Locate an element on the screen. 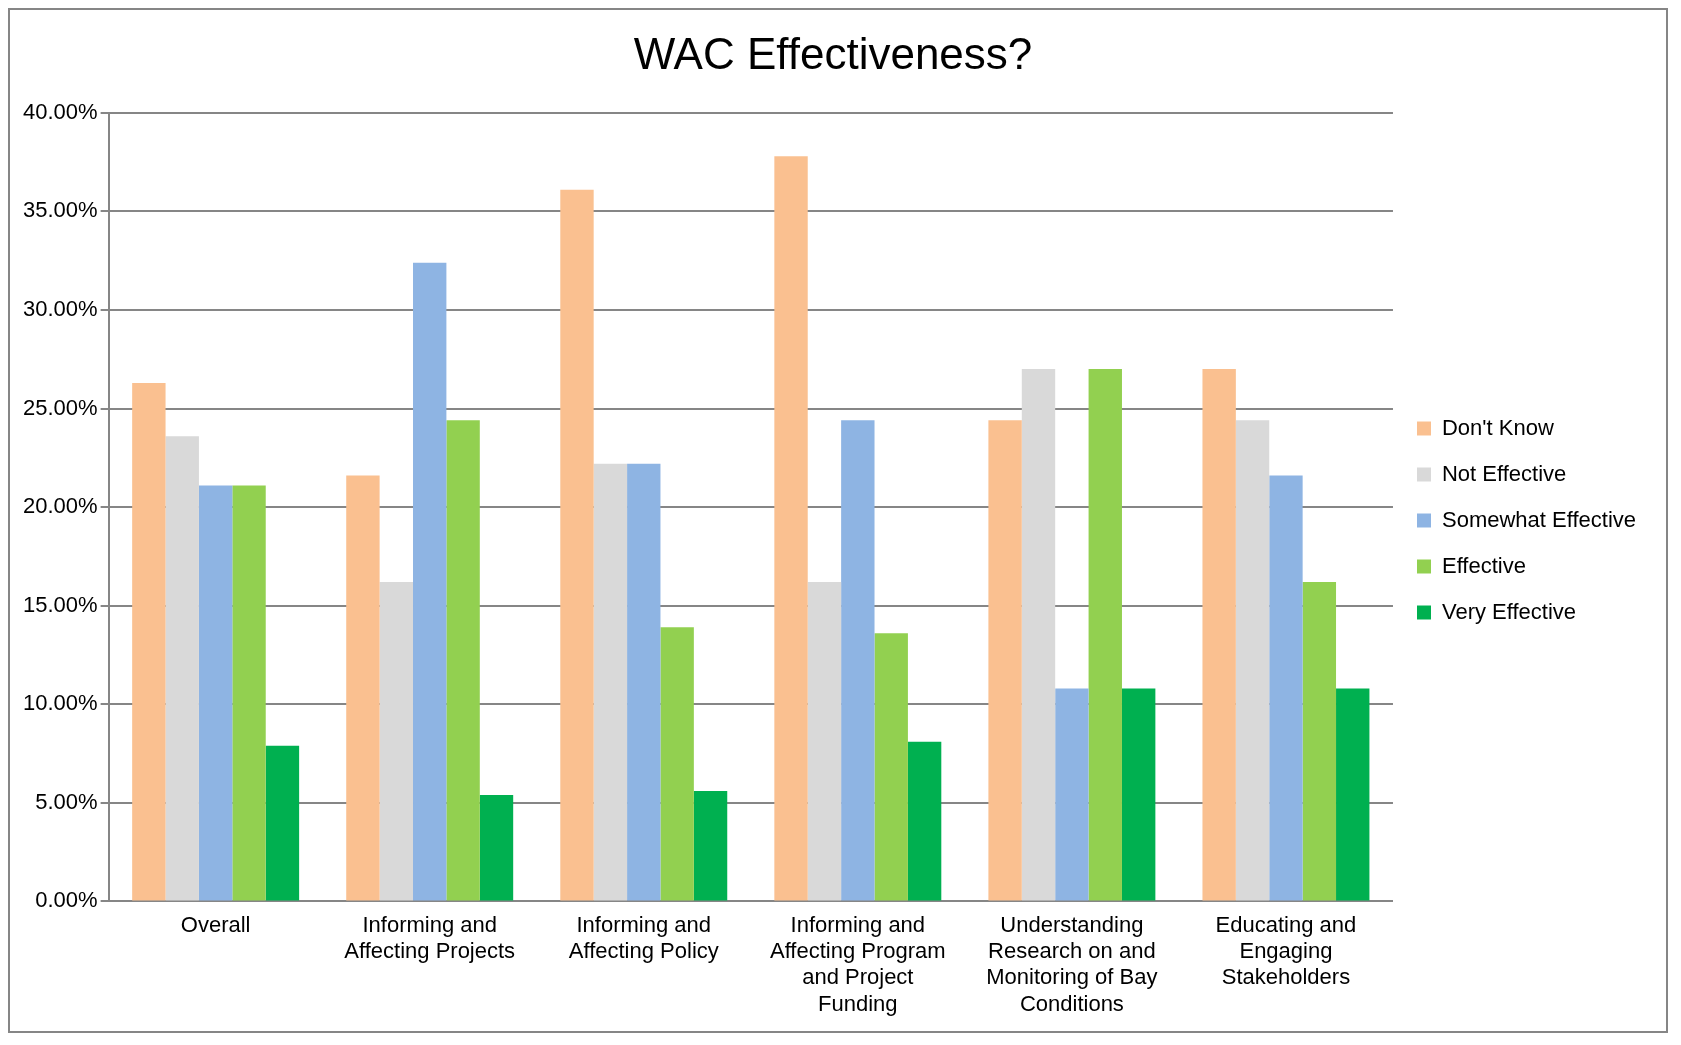  legend-label: Effective is located at coordinates (1483, 565).